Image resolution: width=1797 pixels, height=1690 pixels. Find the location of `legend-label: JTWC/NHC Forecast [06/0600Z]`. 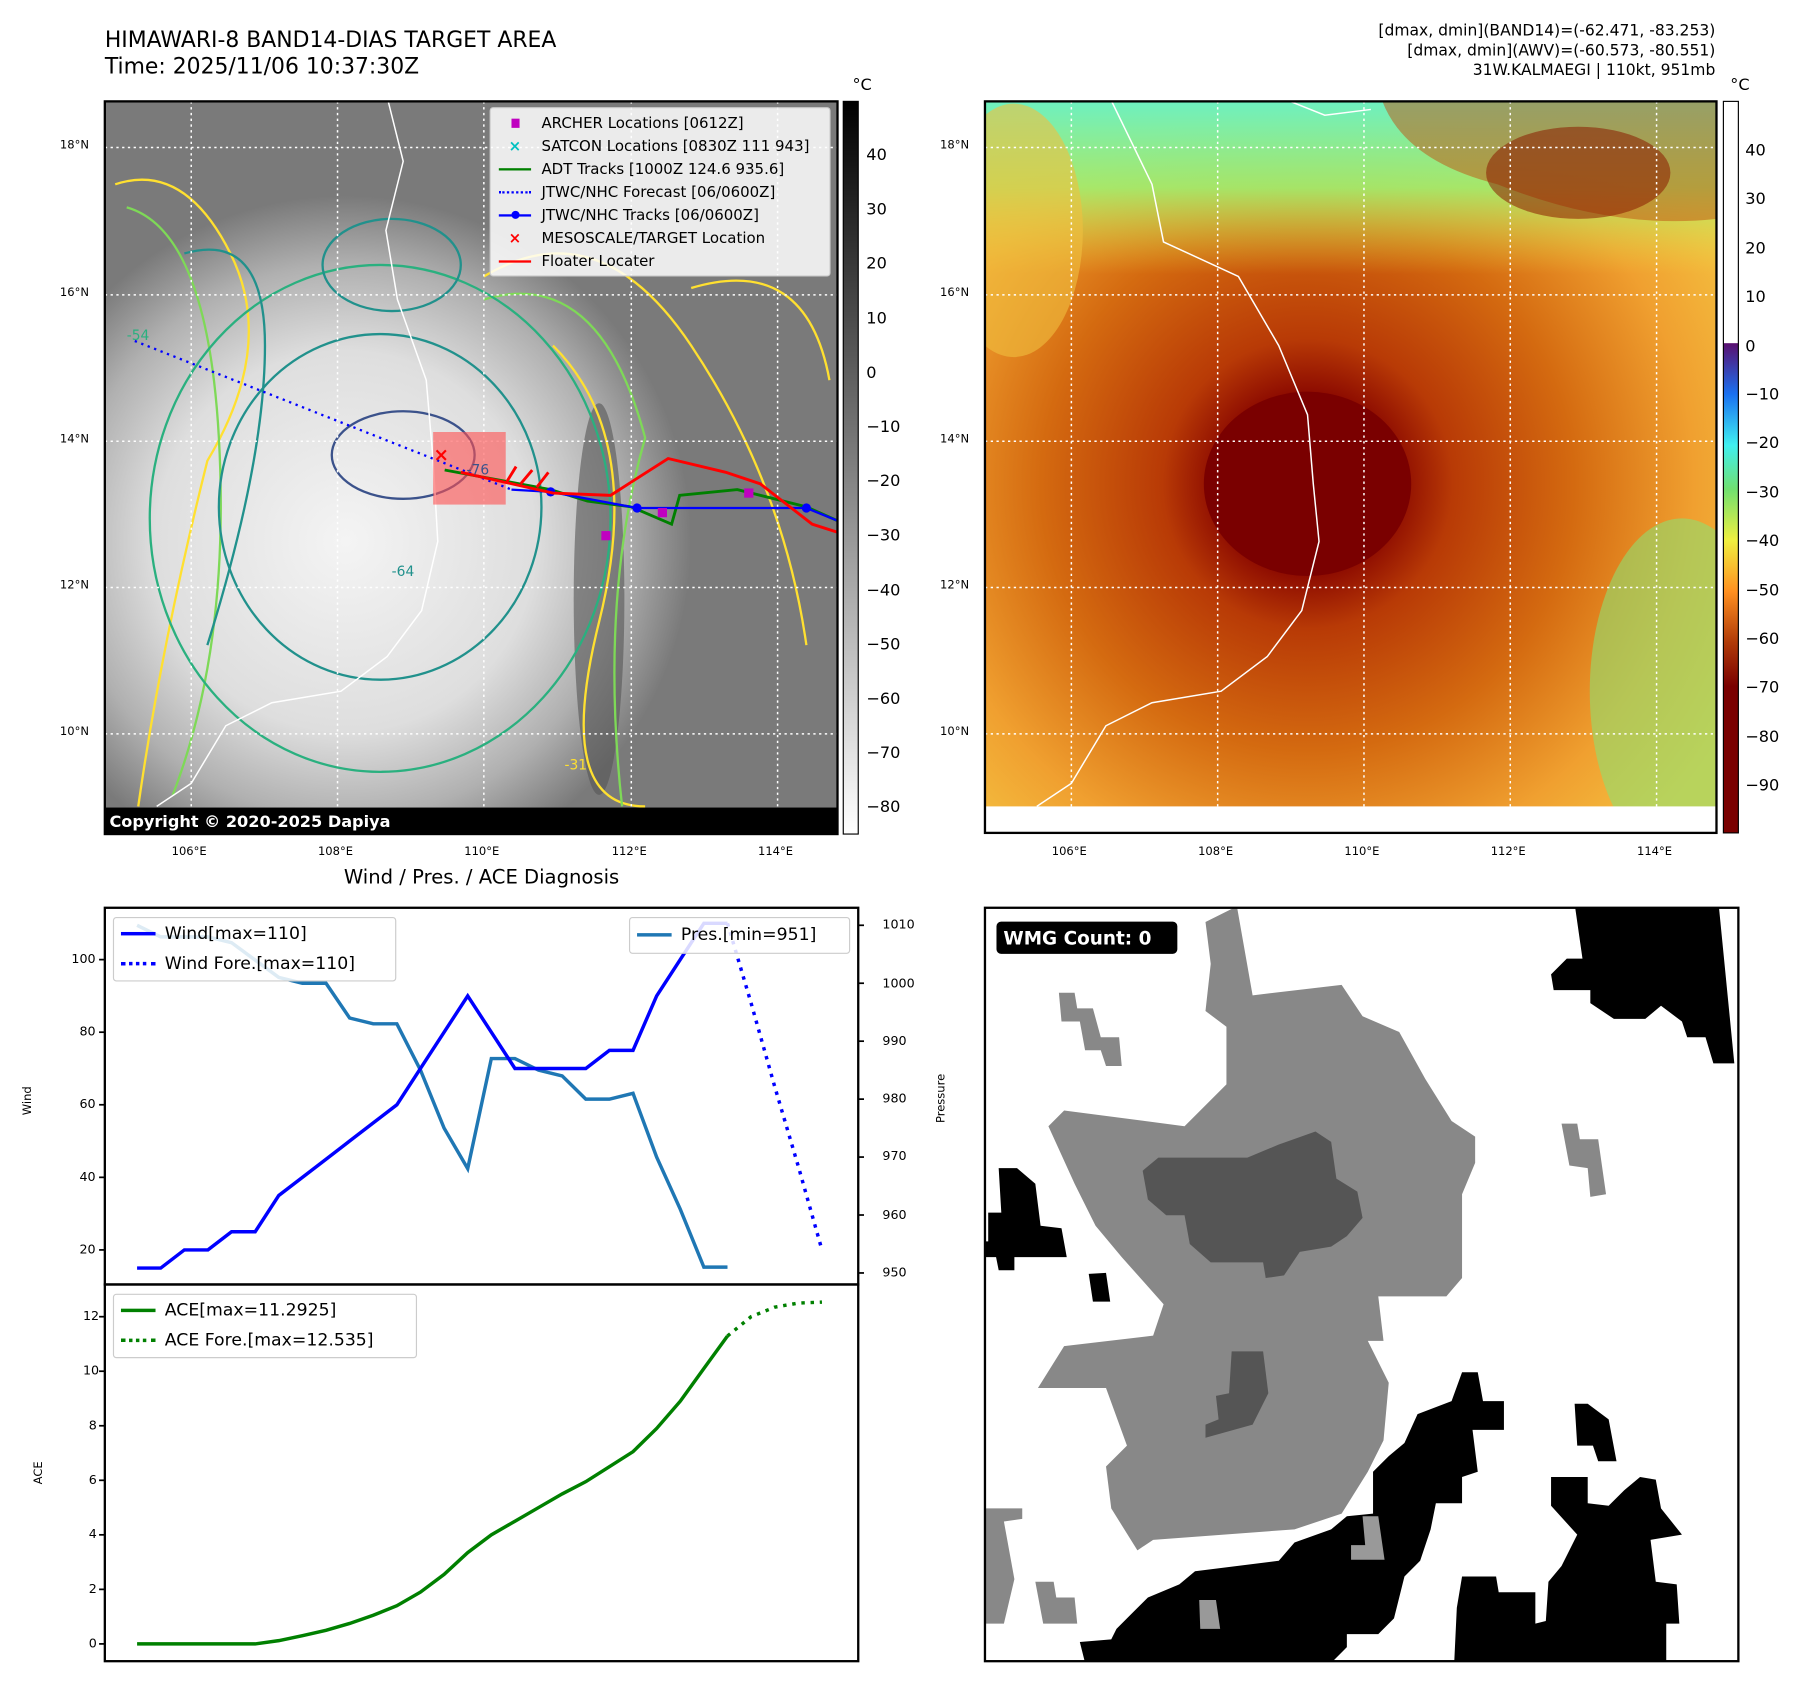

legend-label: JTWC/NHC Forecast [06/0600Z] is located at coordinates (658, 192).